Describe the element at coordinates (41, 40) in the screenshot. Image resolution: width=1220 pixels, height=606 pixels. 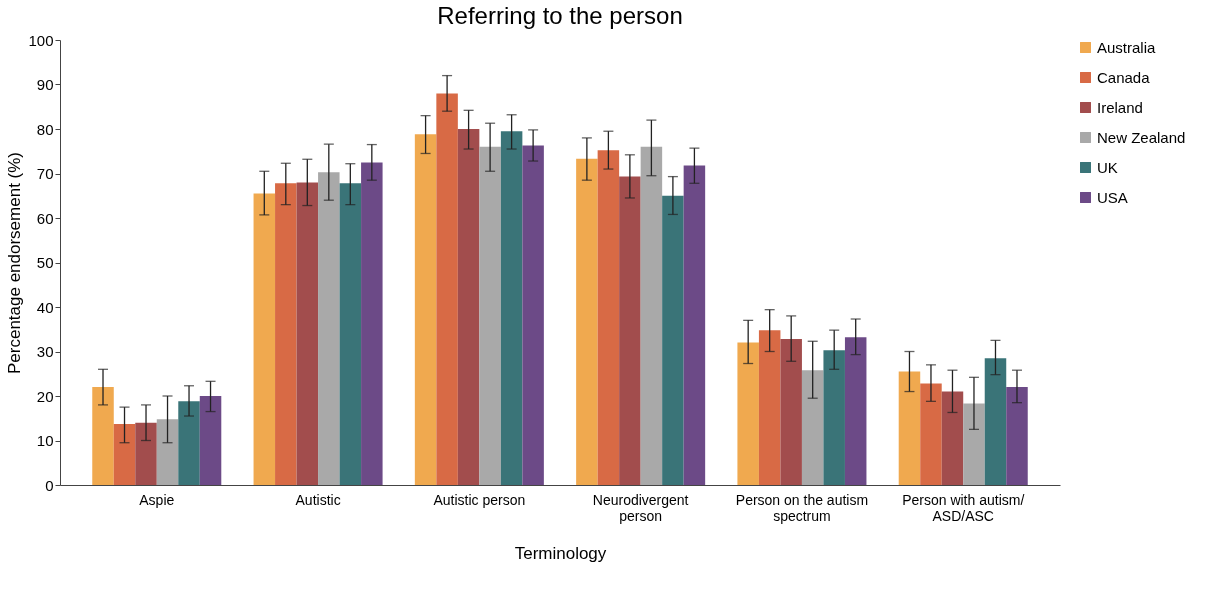
I see `y-tick-label: 100` at that location.